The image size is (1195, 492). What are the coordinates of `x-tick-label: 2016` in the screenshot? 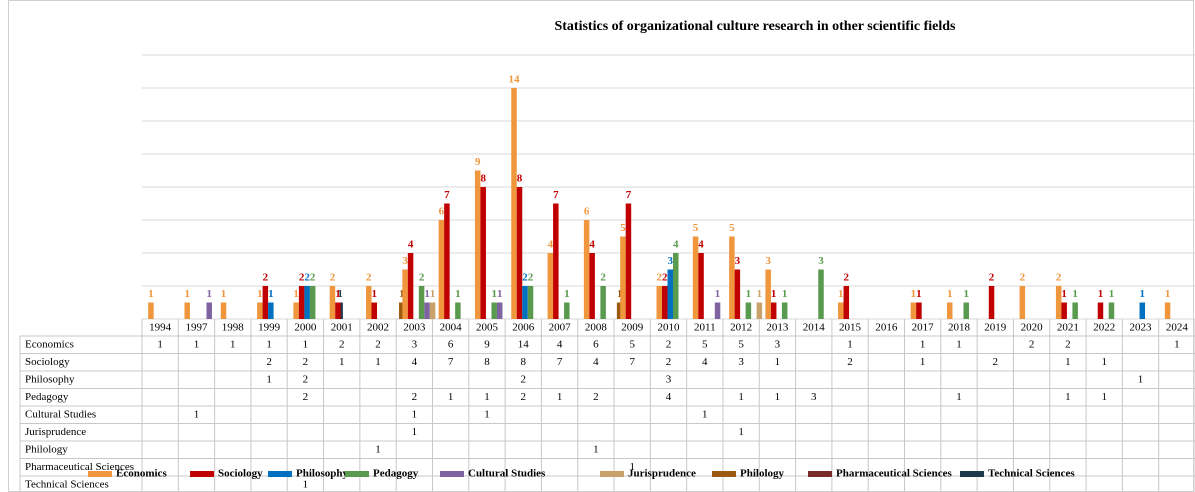 It's located at (886, 328).